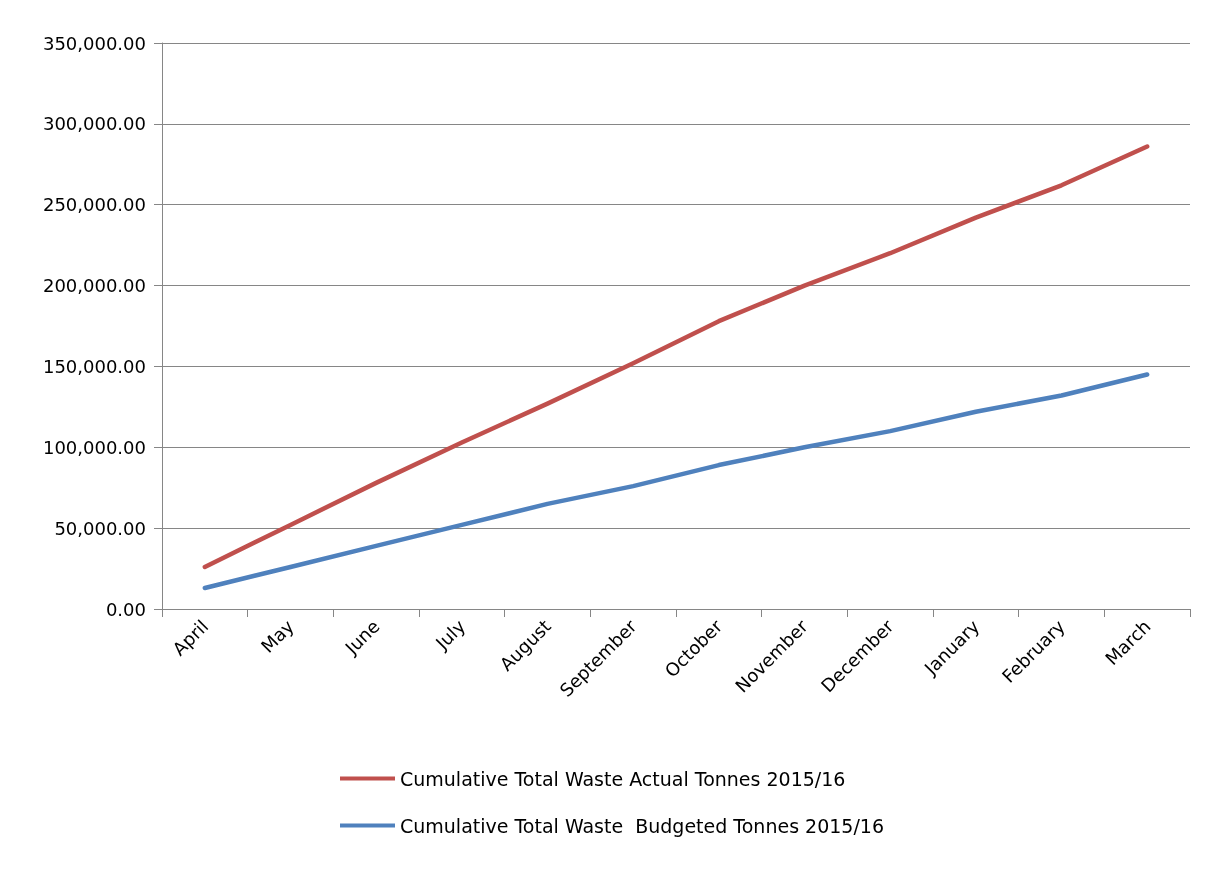 Image resolution: width=1207 pixels, height=870 pixels. I want to click on y-tick-label: 50,000.00, so click(100, 528).